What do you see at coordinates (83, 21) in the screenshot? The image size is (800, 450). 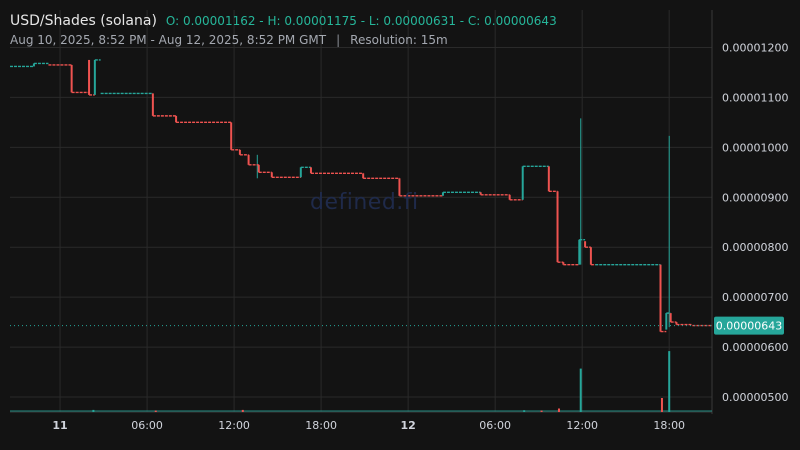 I see `pair-name: USD/Shades (solana)` at bounding box center [83, 21].